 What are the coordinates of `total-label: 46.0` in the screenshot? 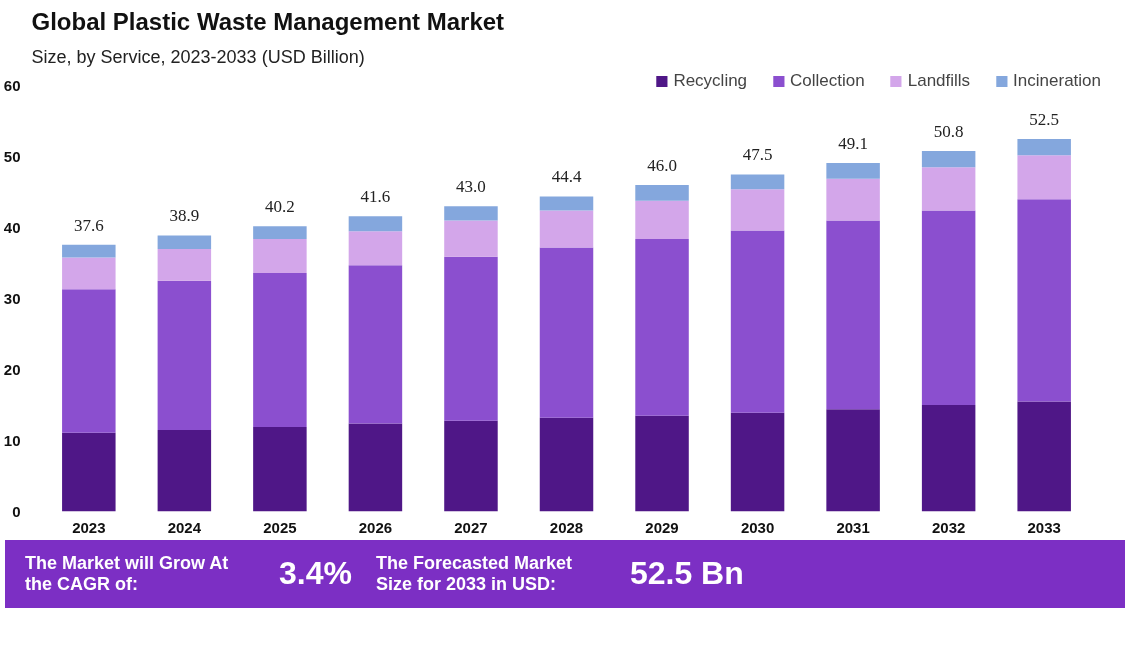 It's located at (662, 166).